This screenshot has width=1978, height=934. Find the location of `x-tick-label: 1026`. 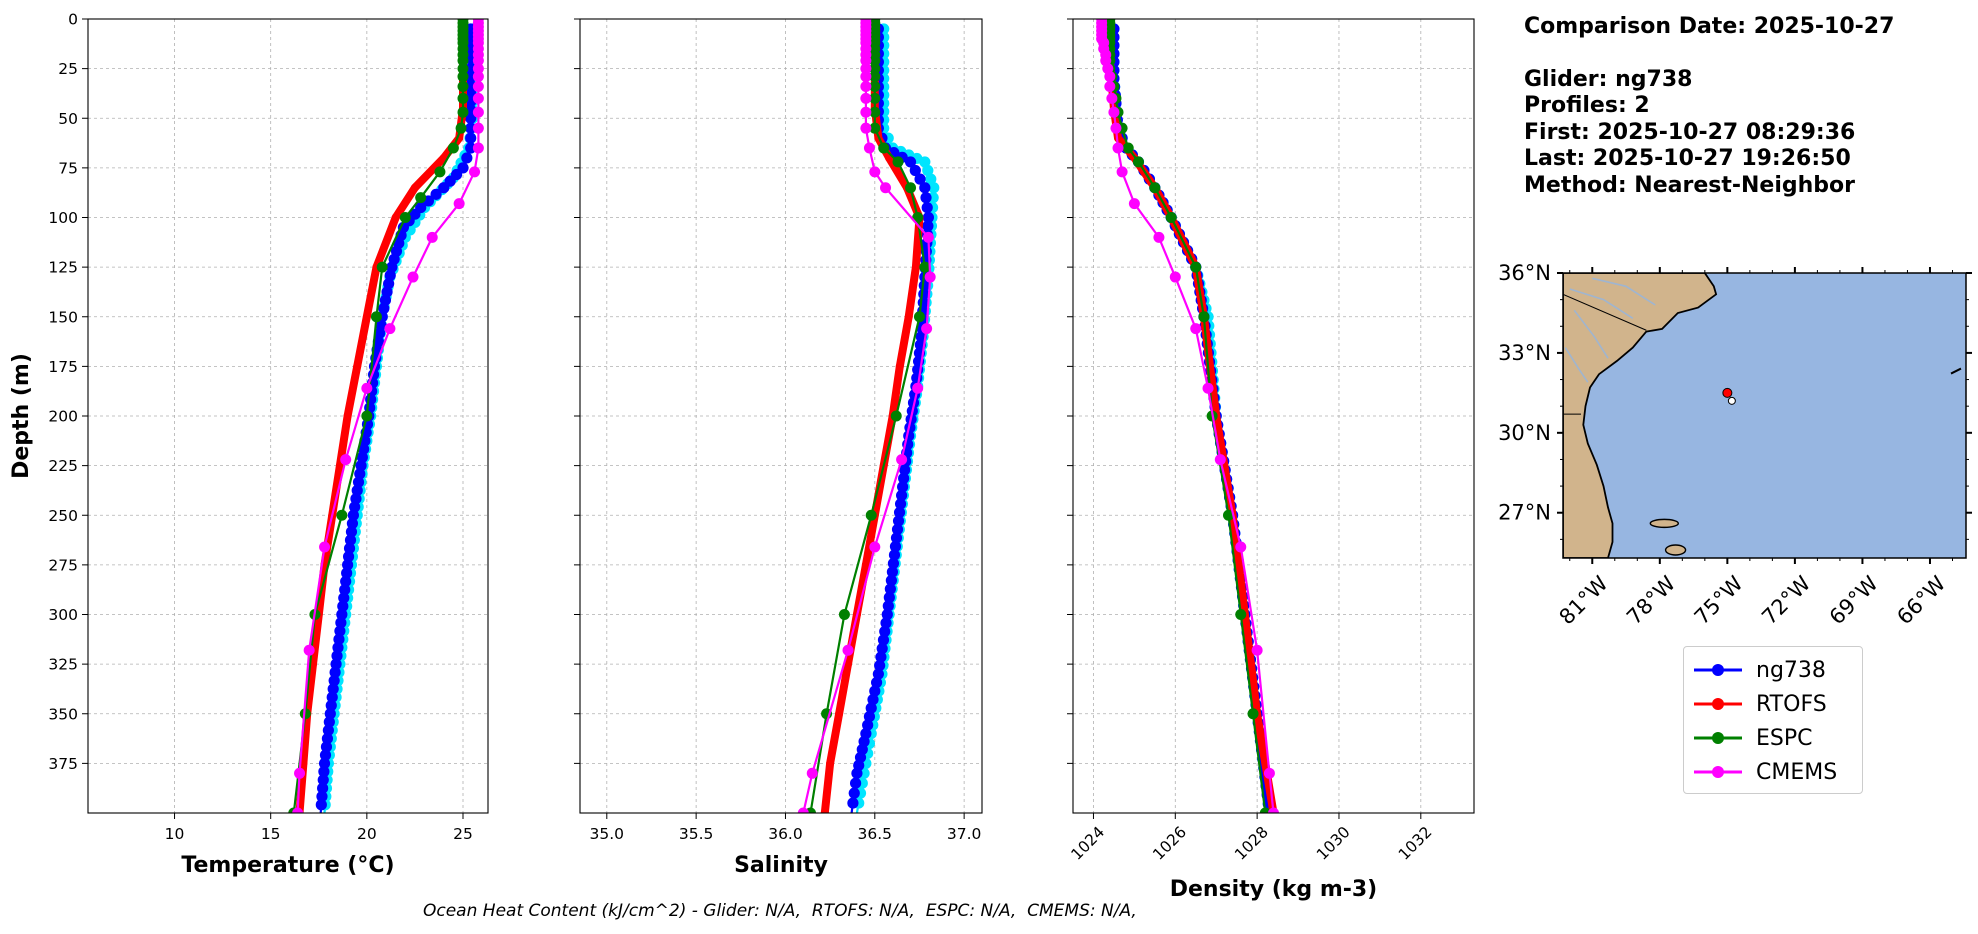

x-tick-label: 1026 is located at coordinates (1169, 843).